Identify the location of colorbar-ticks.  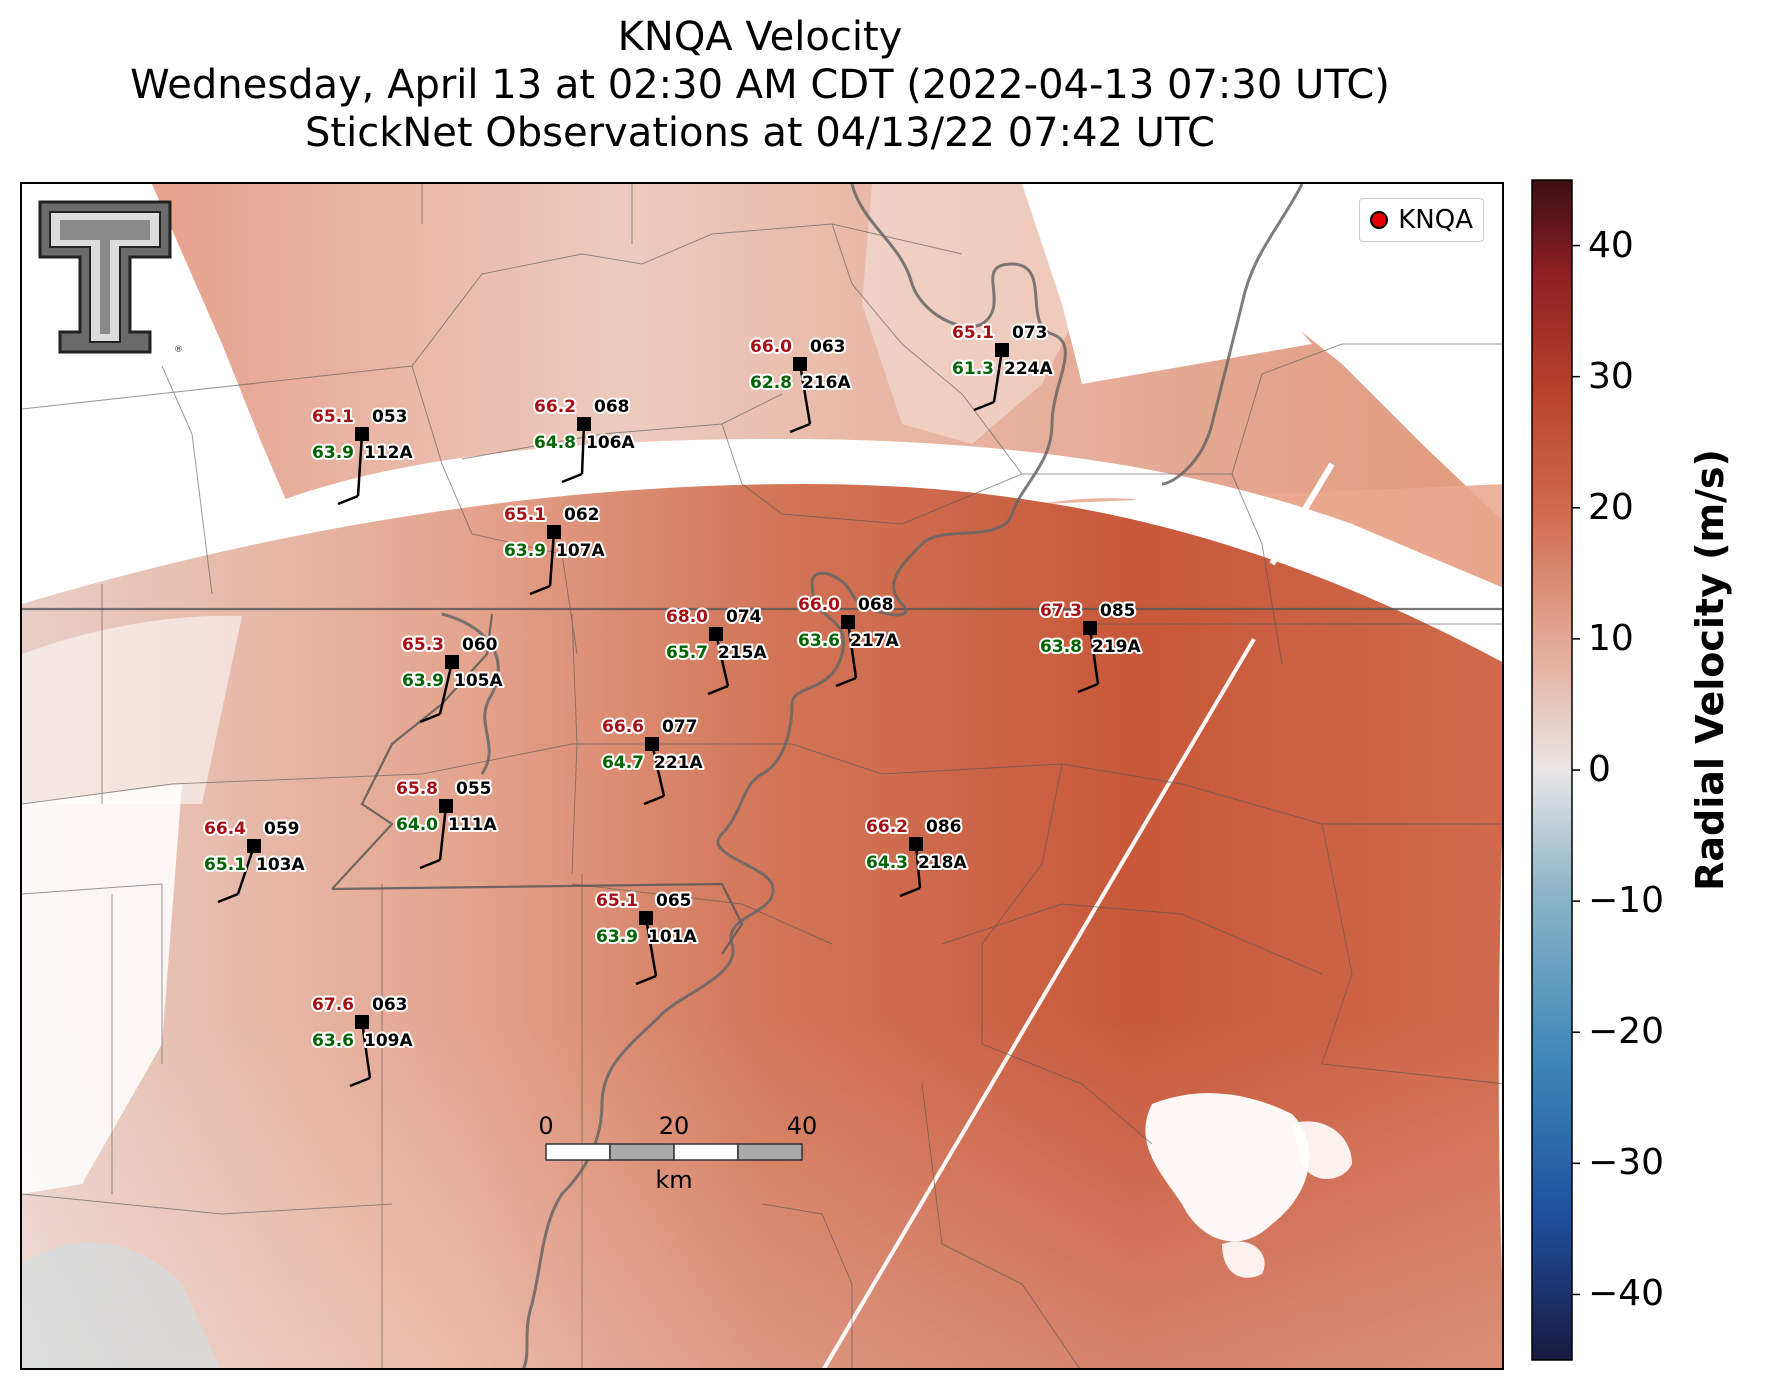
(1576, 770).